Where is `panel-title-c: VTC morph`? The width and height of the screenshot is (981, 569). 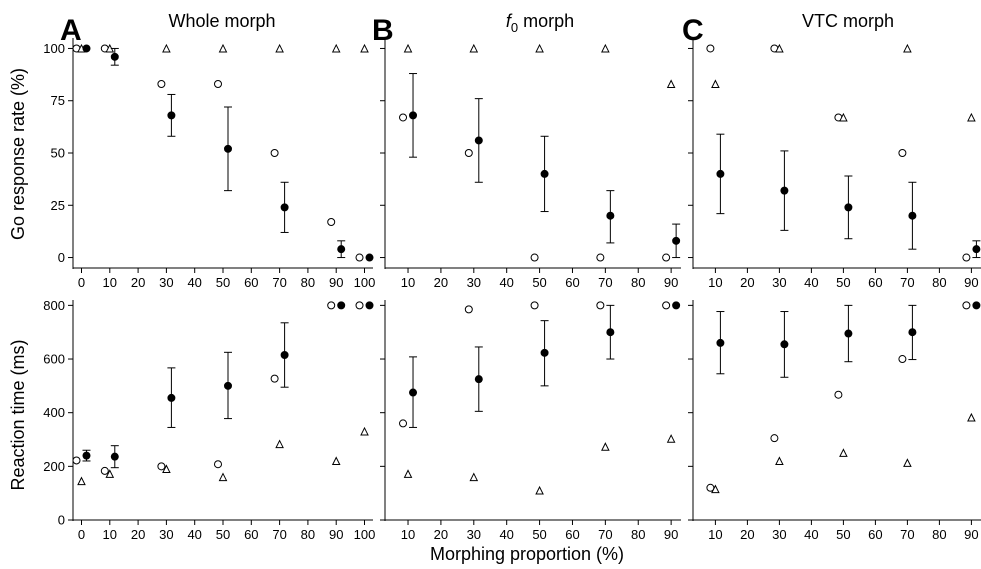
panel-title-c: VTC morph is located at coordinates (848, 21).